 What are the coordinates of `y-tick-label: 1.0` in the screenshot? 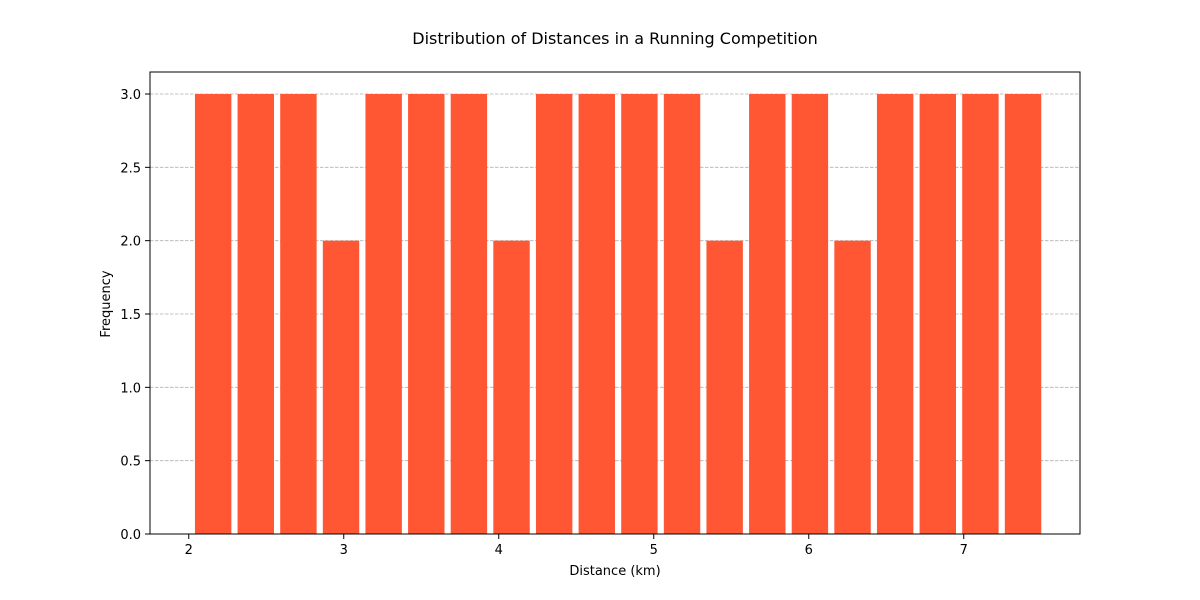 It's located at (130, 388).